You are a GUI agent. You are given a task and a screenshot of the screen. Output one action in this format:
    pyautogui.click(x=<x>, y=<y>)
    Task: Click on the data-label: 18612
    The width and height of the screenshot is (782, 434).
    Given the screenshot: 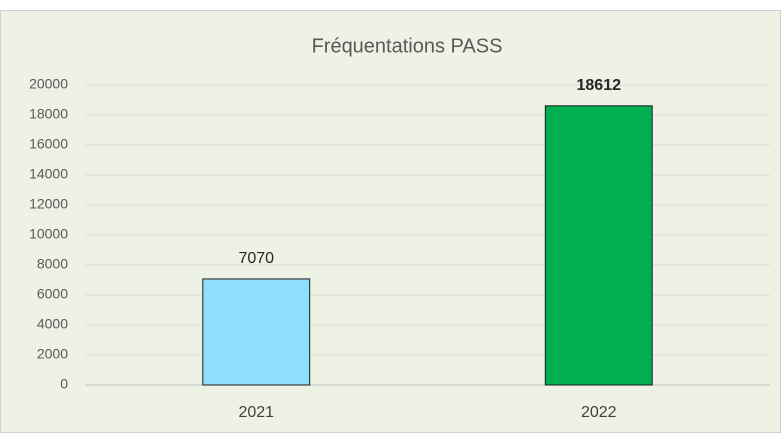 What is the action you would take?
    pyautogui.click(x=599, y=85)
    